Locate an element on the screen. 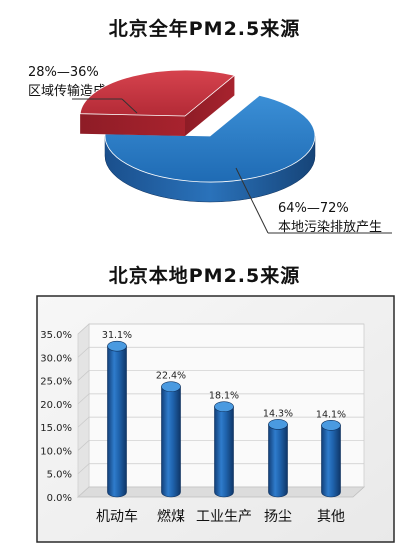 The width and height of the screenshot is (409, 548). y-tick-label: 15.0% is located at coordinates (56, 428).